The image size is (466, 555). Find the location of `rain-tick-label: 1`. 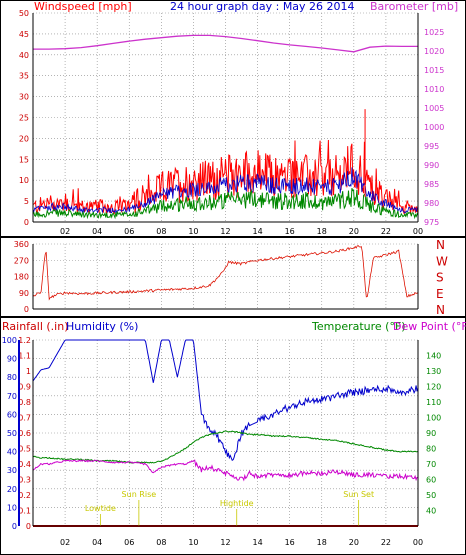

rain-tick-label: 1 is located at coordinates (28, 371).